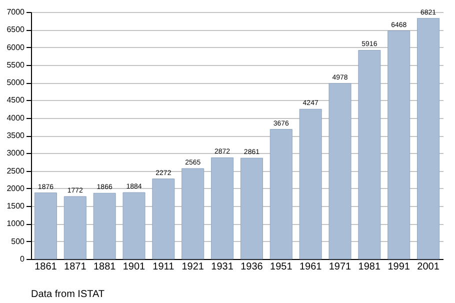 This screenshot has width=455, height=303. What do you see at coordinates (193, 267) in the screenshot?
I see `x-tick-label: 1921` at bounding box center [193, 267].